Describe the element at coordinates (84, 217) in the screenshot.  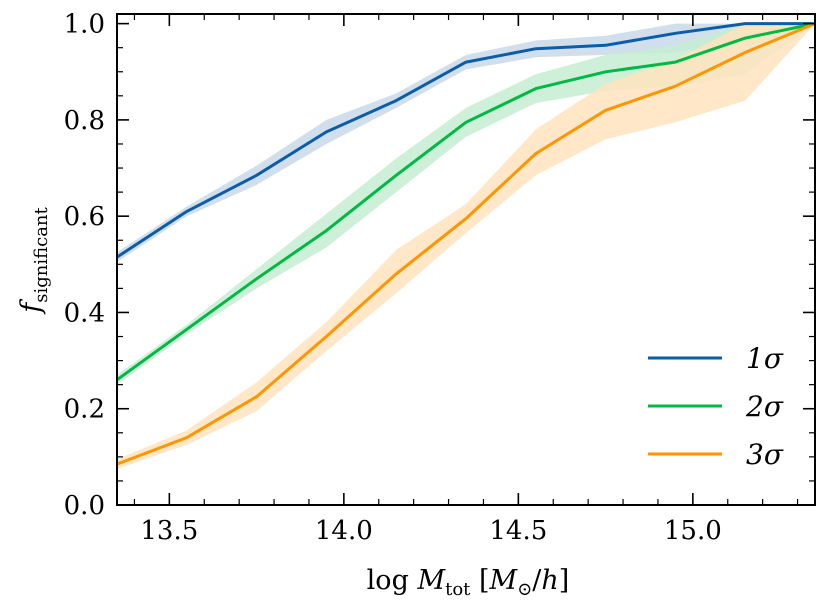
I see `y-tick-label: 0.6` at that location.